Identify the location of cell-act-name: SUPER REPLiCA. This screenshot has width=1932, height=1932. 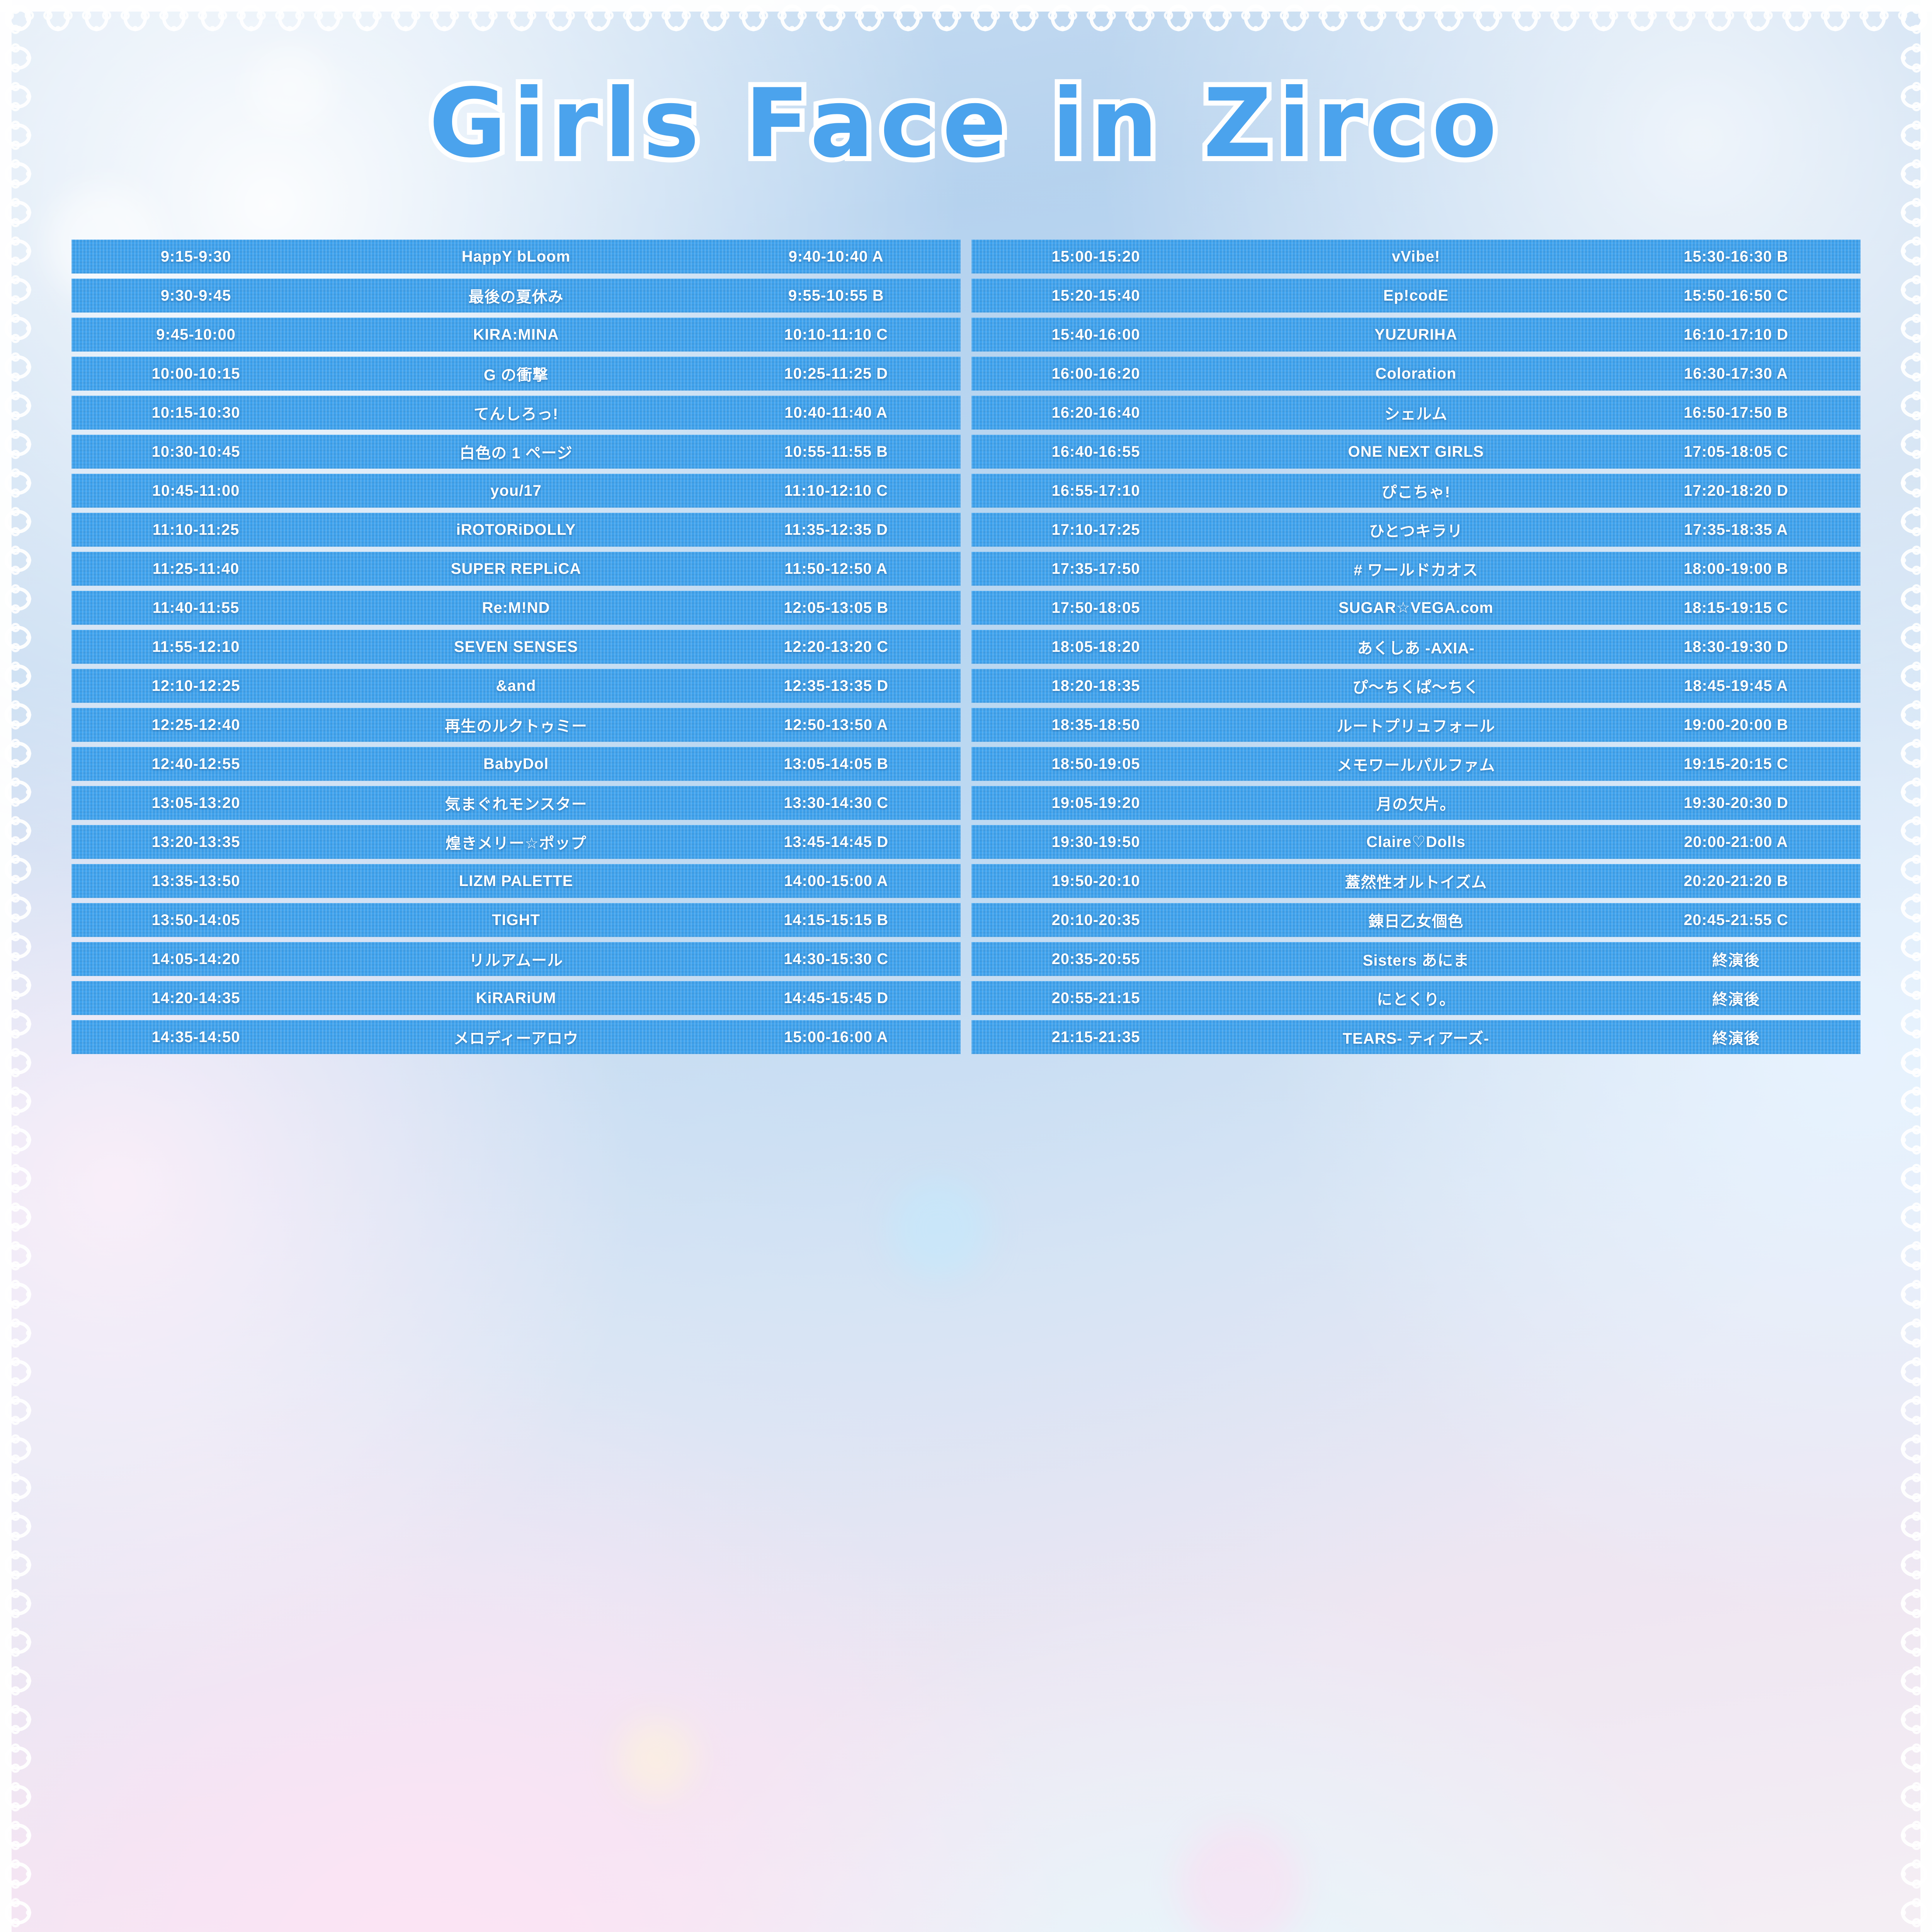
(517, 568).